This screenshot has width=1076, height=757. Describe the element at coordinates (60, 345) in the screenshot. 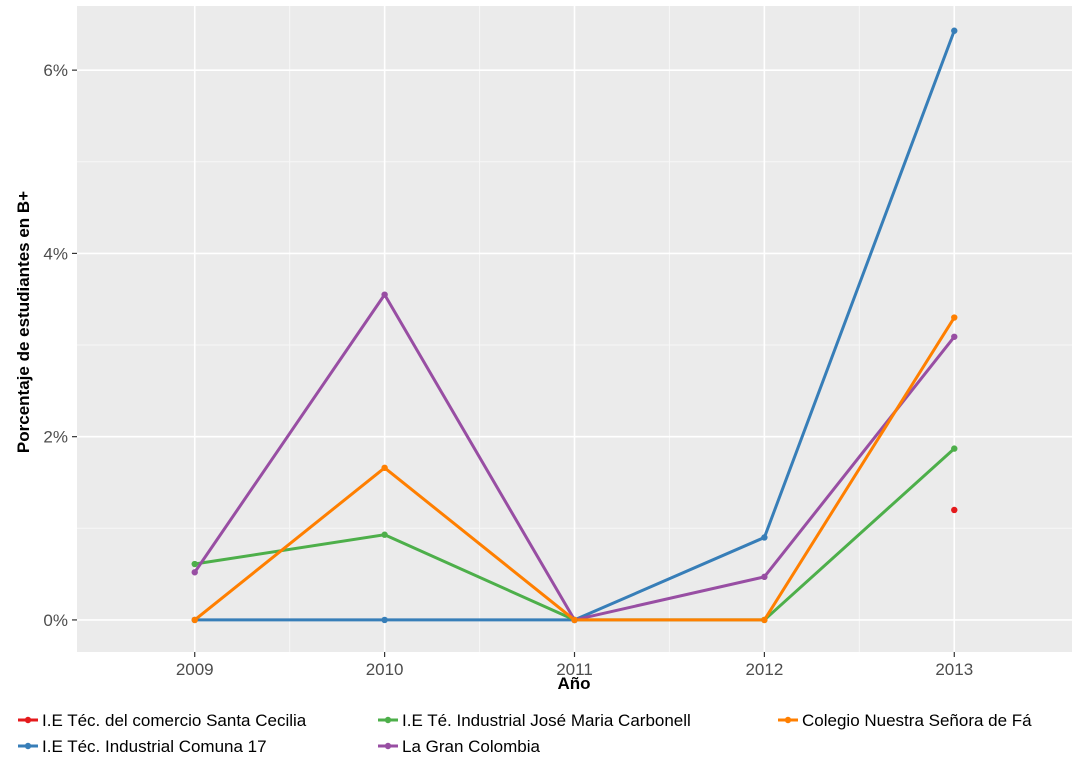

I see `y-axis: 0% 2% 4% 6%` at that location.